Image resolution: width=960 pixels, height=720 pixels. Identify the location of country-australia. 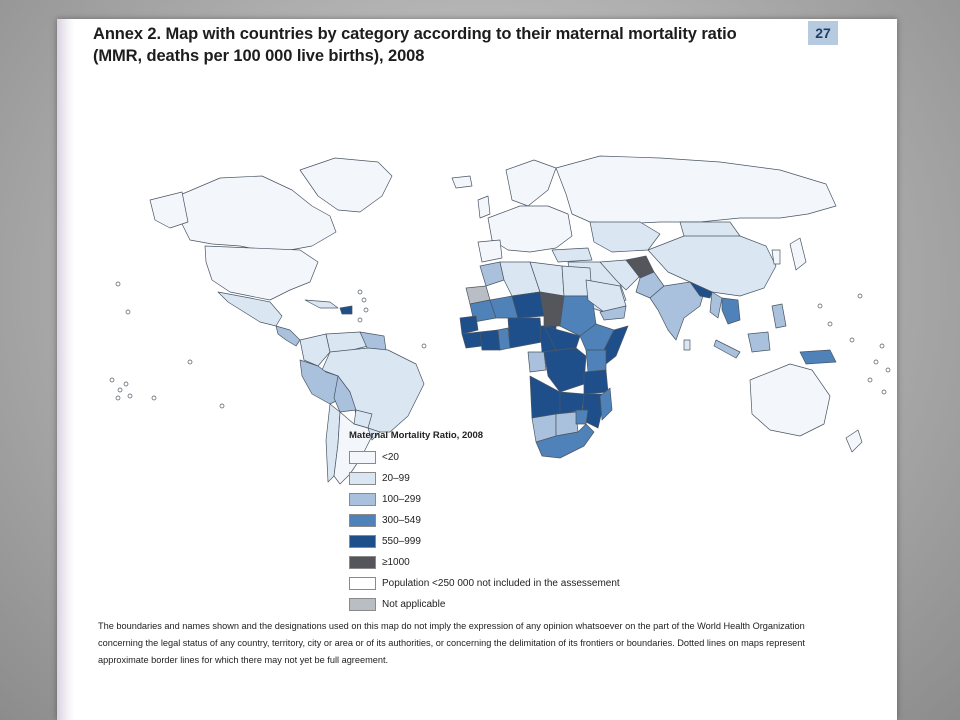
(790, 400).